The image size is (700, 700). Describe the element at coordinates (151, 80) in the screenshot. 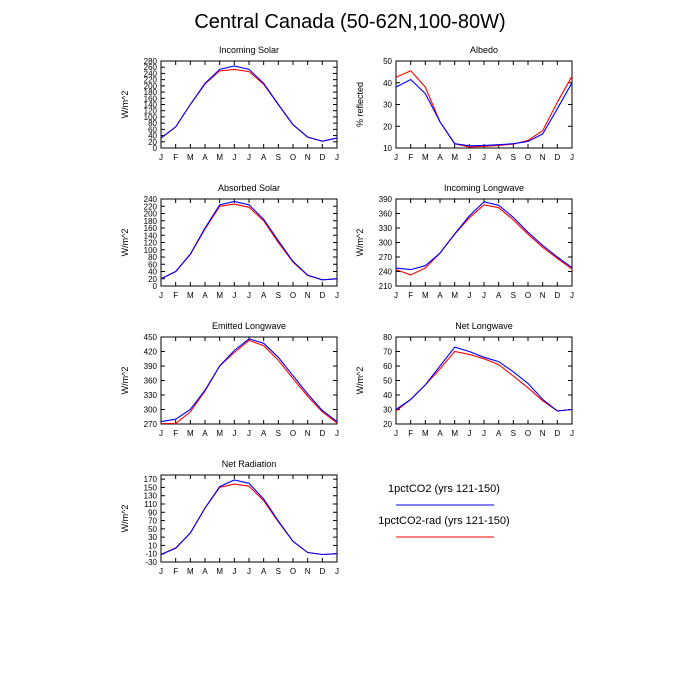

I see `y-tick-label: 220` at that location.